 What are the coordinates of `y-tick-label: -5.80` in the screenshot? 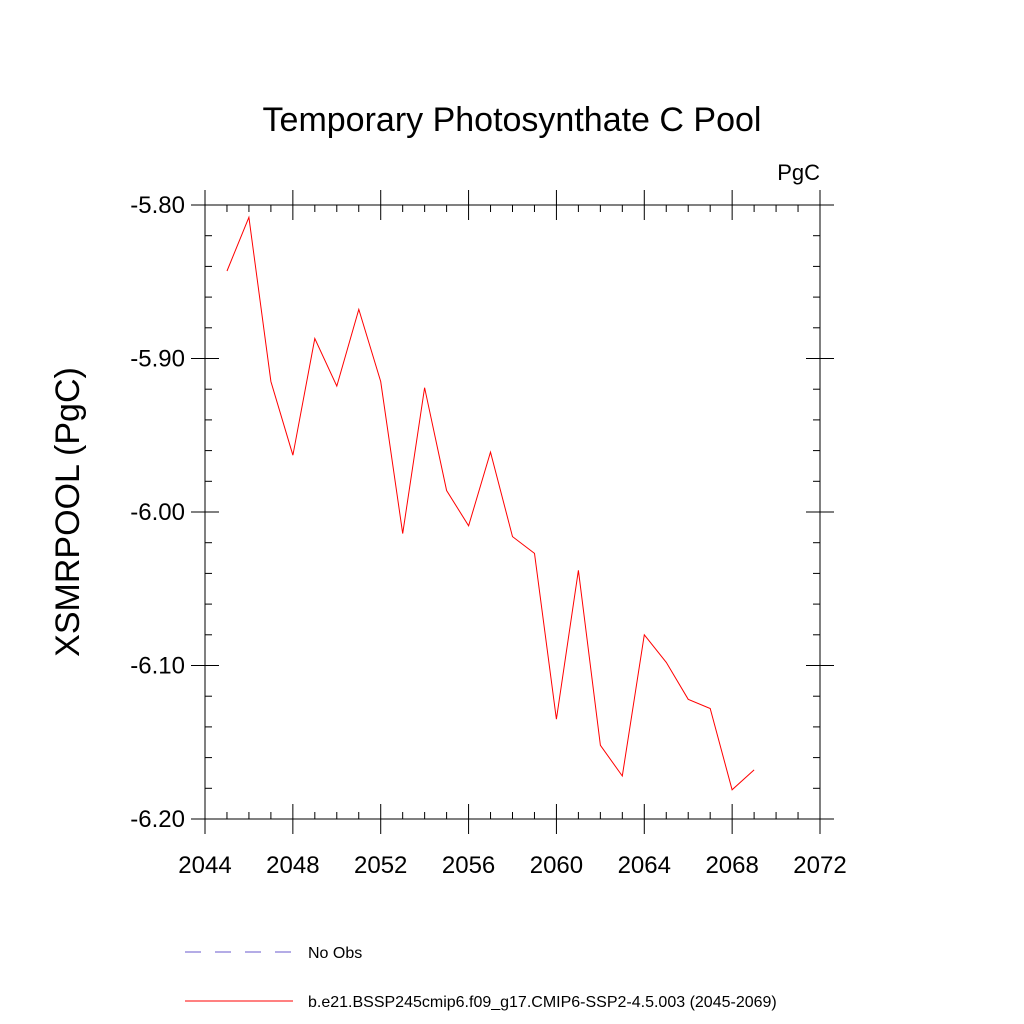 It's located at (157, 205).